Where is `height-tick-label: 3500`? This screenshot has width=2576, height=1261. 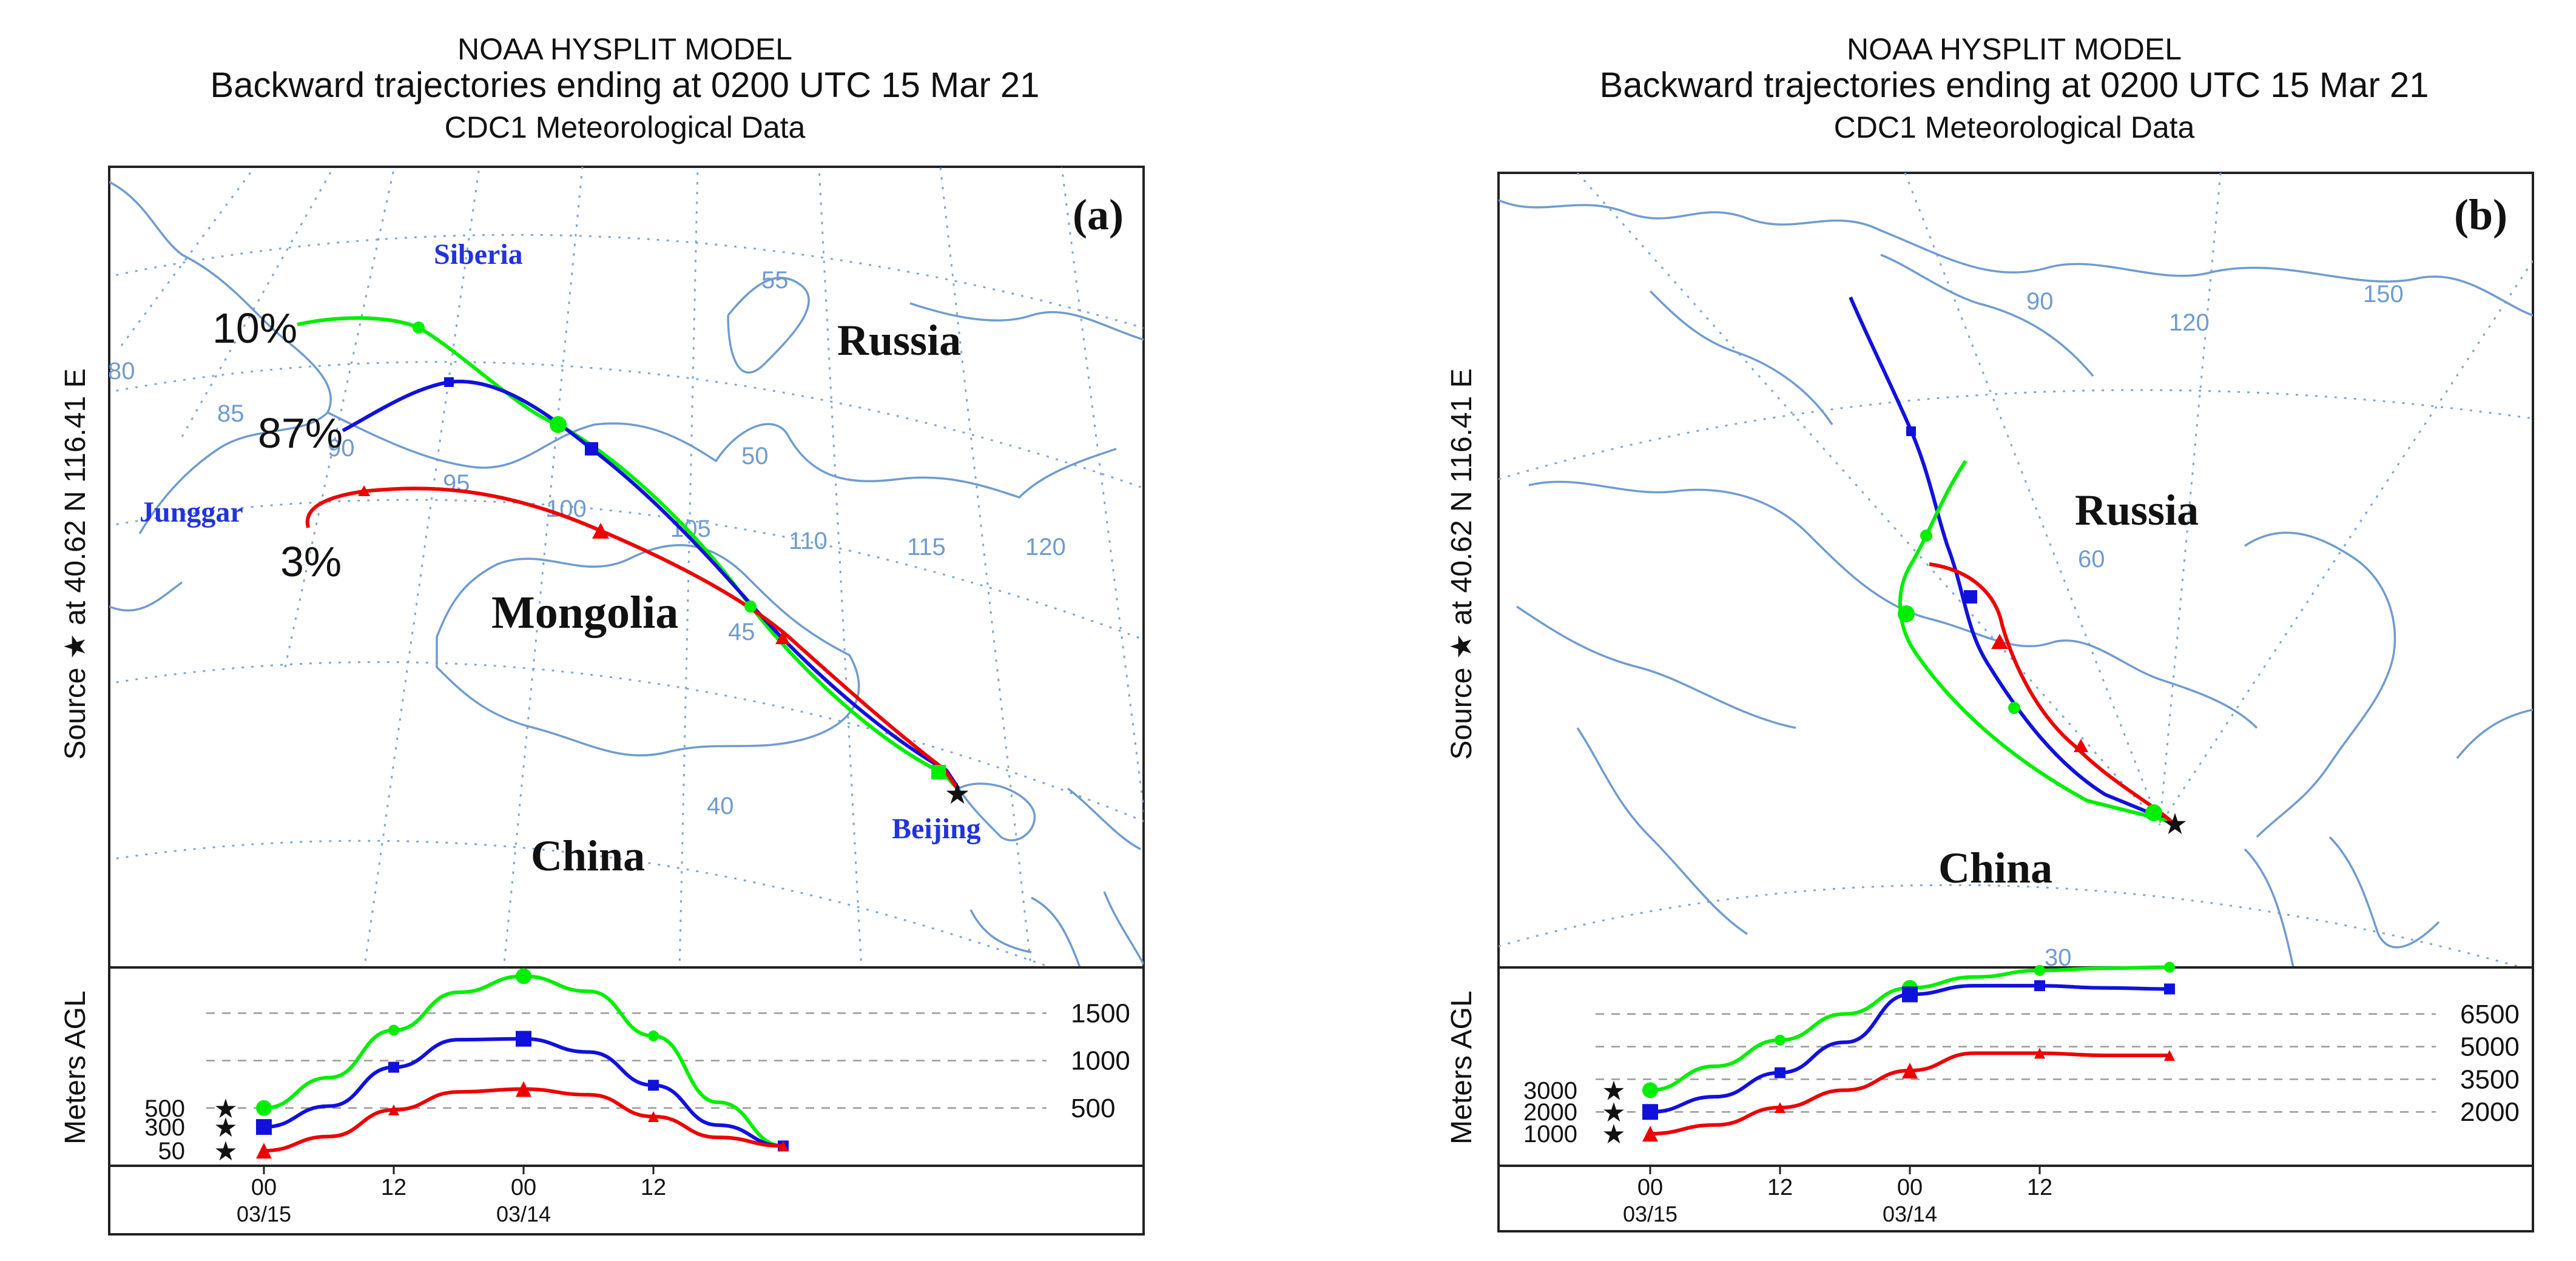 height-tick-label: 3500 is located at coordinates (2490, 1079).